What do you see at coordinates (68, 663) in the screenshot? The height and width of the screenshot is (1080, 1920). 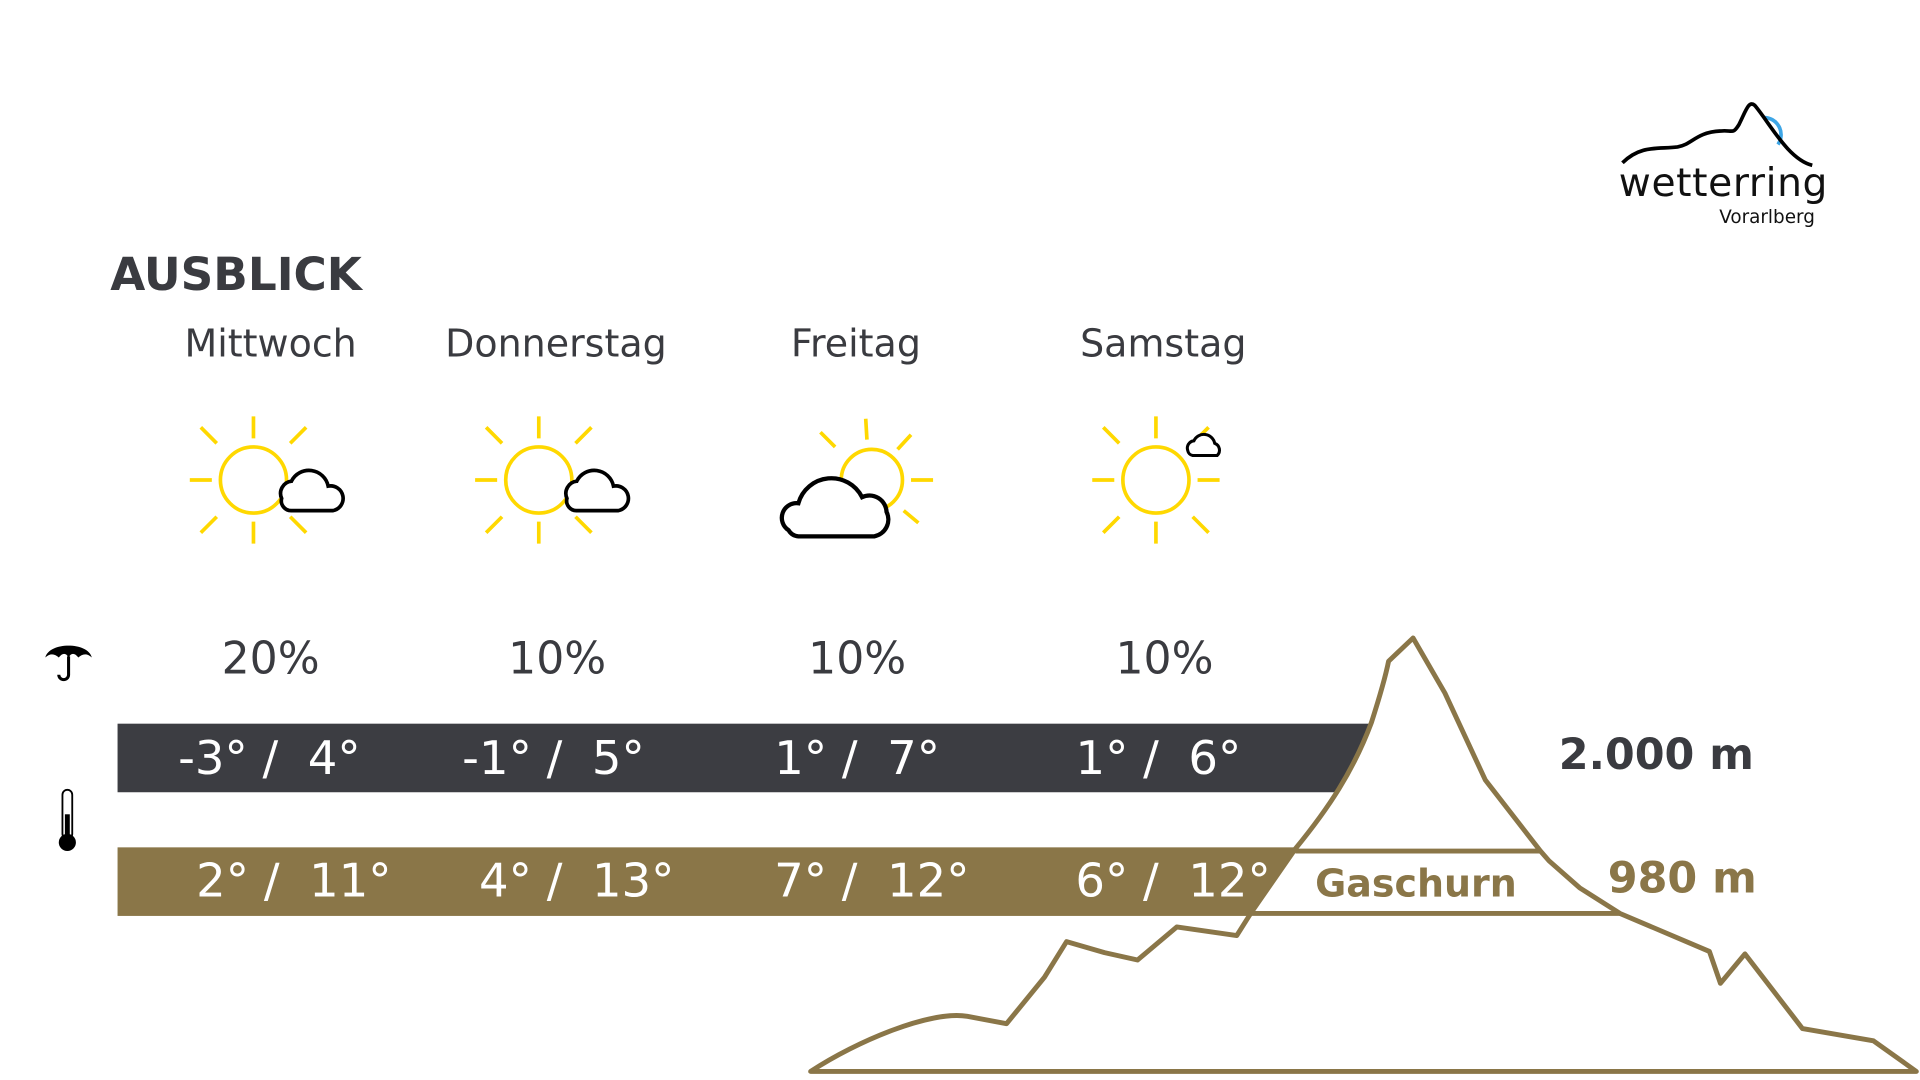 I see `umbrella-icon` at bounding box center [68, 663].